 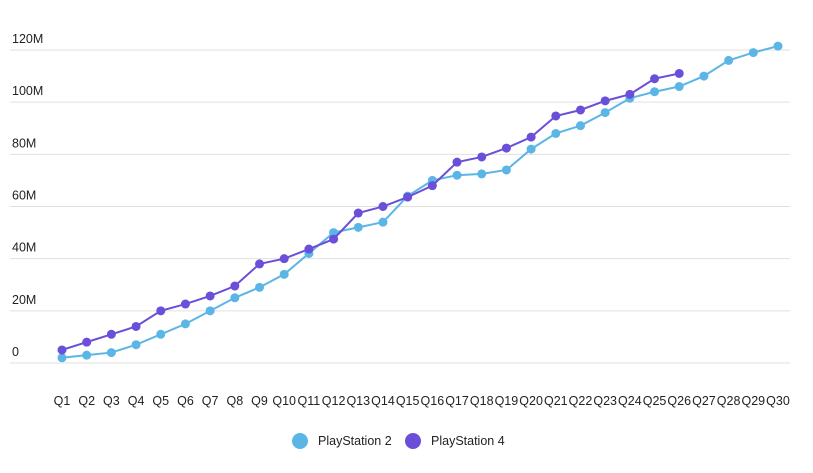 I want to click on y-tick-label: 20M, so click(x=24, y=300).